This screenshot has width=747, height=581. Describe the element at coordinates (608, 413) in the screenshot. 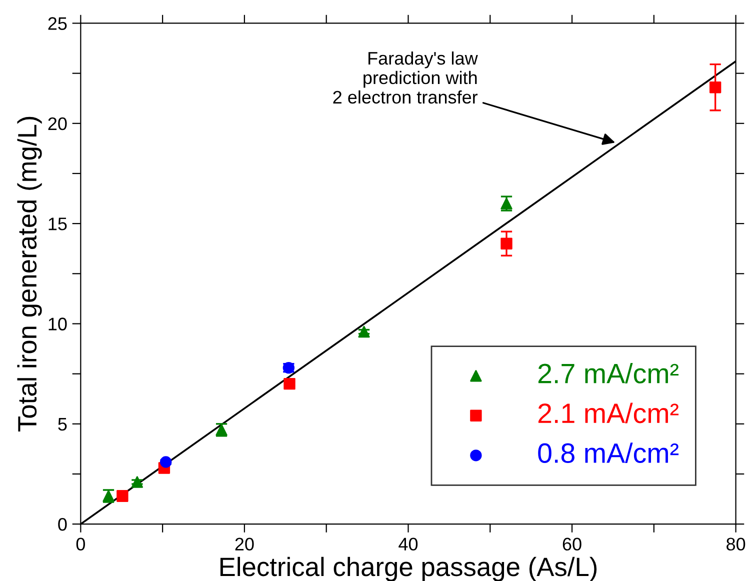

I see `legend-label: 2.1 mA/cm²` at that location.